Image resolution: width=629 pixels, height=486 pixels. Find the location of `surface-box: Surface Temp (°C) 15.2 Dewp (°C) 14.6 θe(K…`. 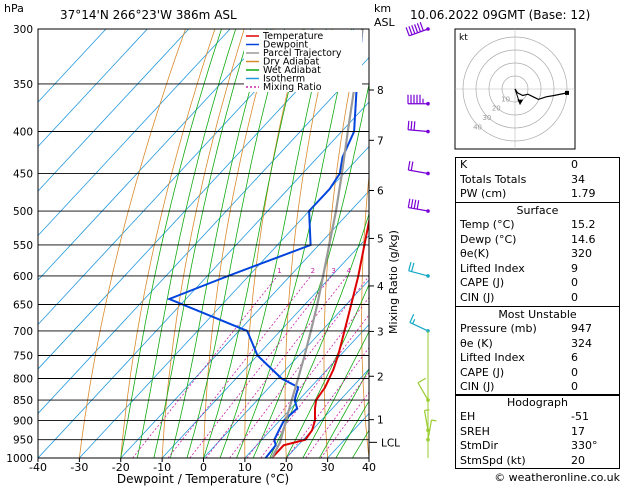

surface-box: Surface Temp (°C) 15.2 Dewp (°C) 14.6 θe(K… is located at coordinates (537, 254).